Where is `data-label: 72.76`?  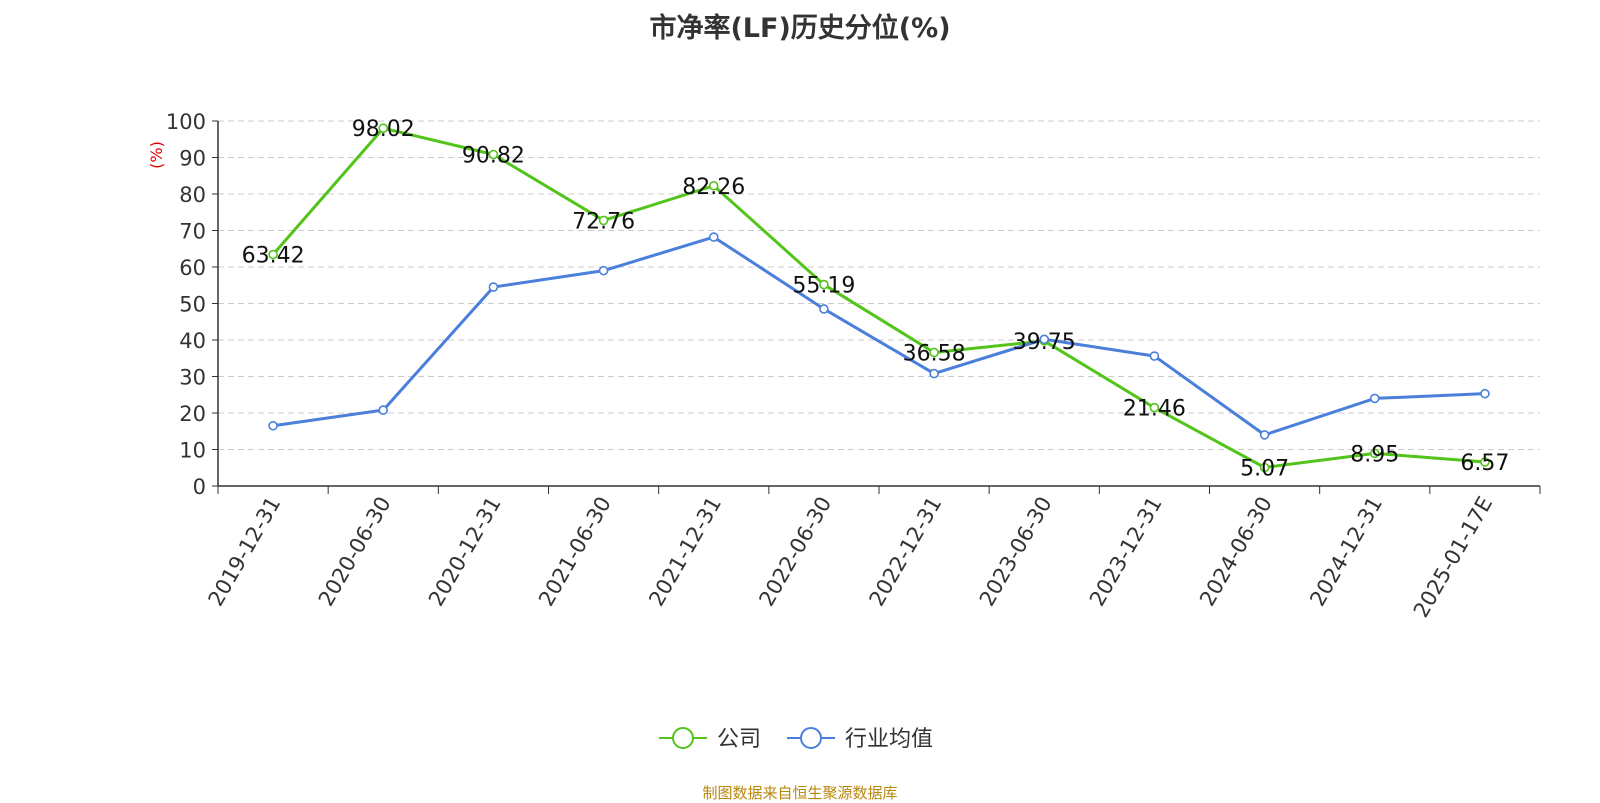
data-label: 72.76 is located at coordinates (603, 221).